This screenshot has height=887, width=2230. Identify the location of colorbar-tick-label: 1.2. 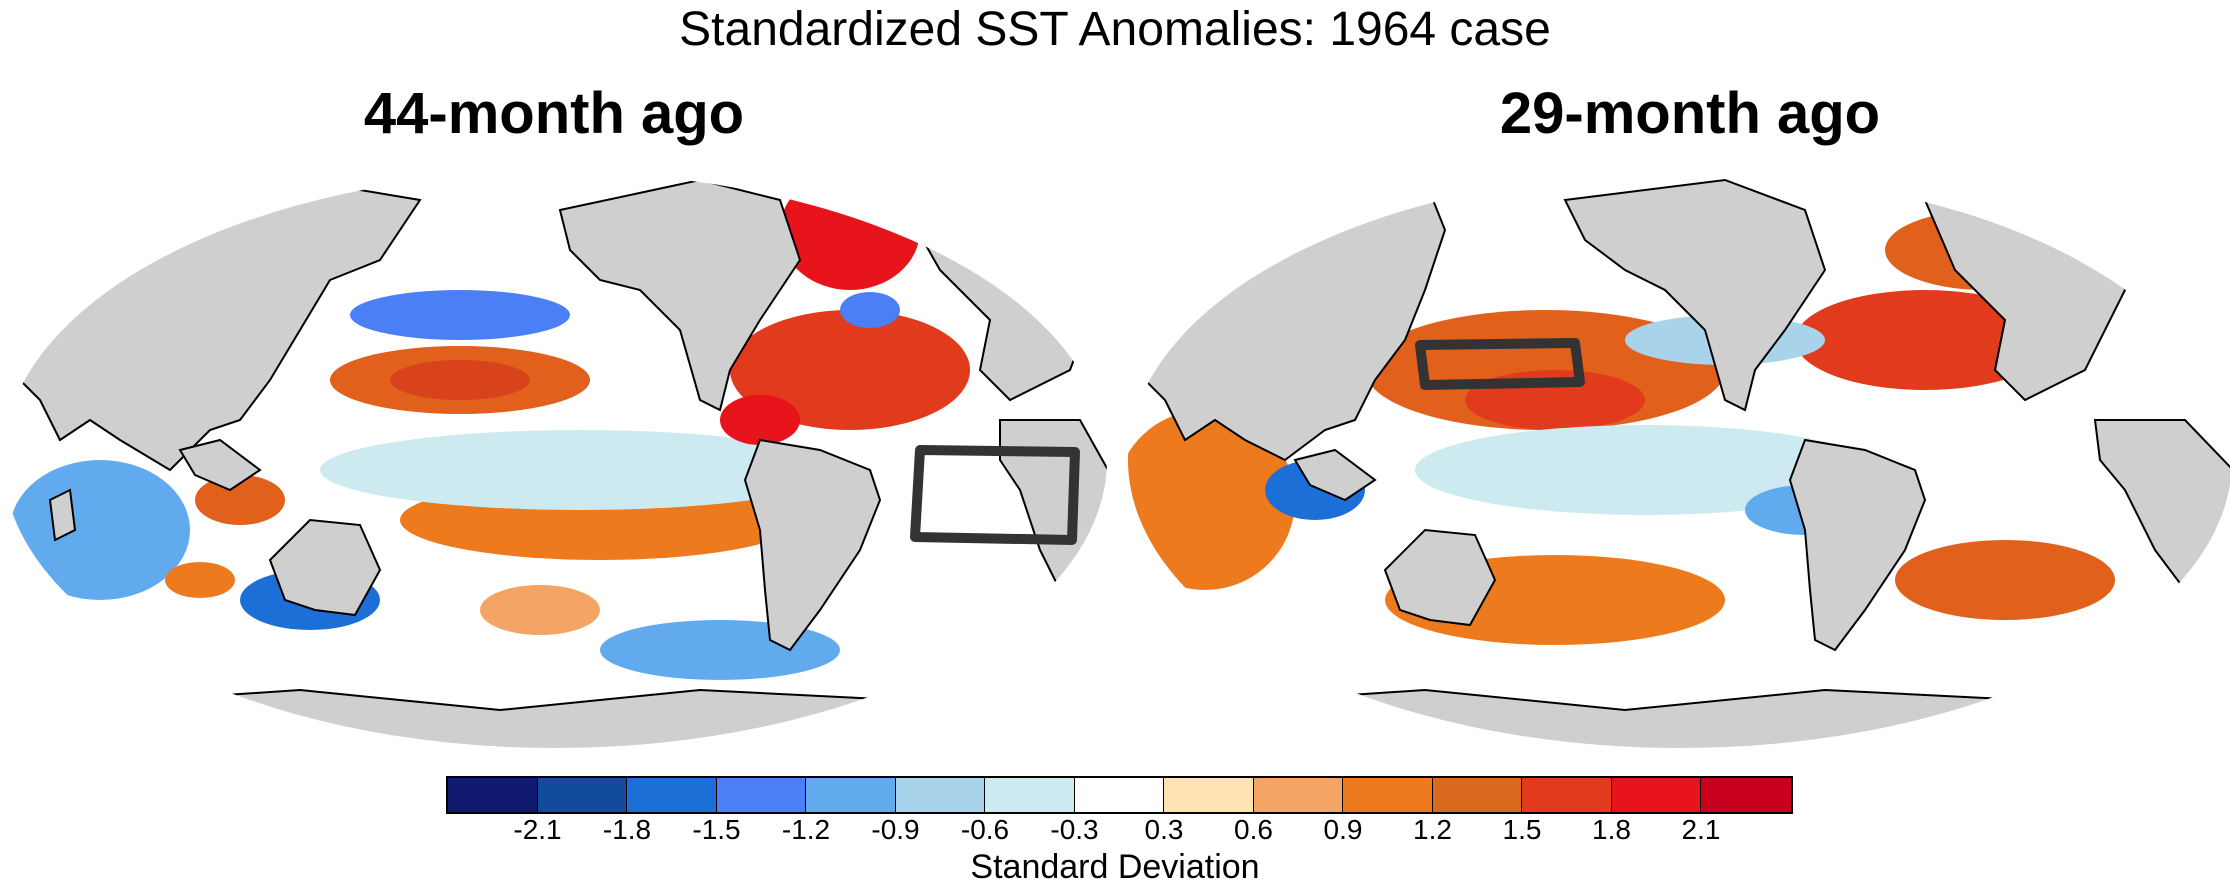
(1432, 829).